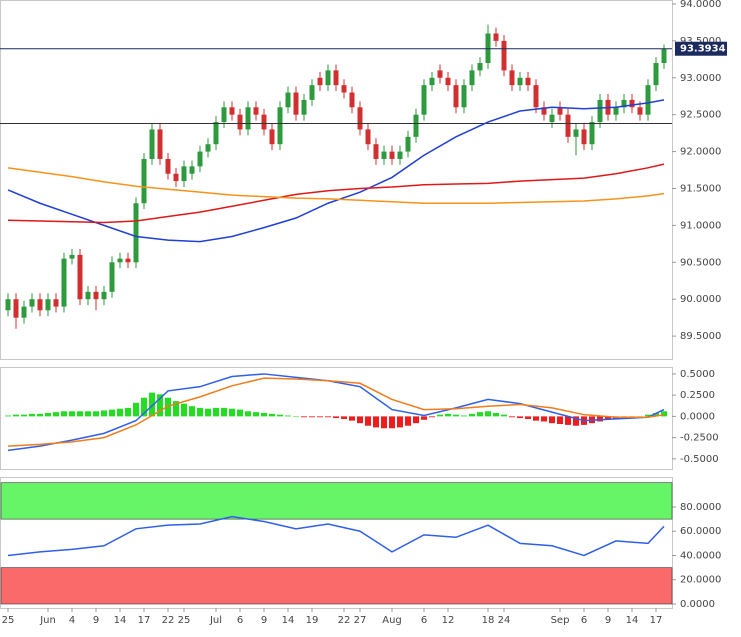  Describe the element at coordinates (632, 620) in the screenshot. I see `x-tick-label: 14` at that location.